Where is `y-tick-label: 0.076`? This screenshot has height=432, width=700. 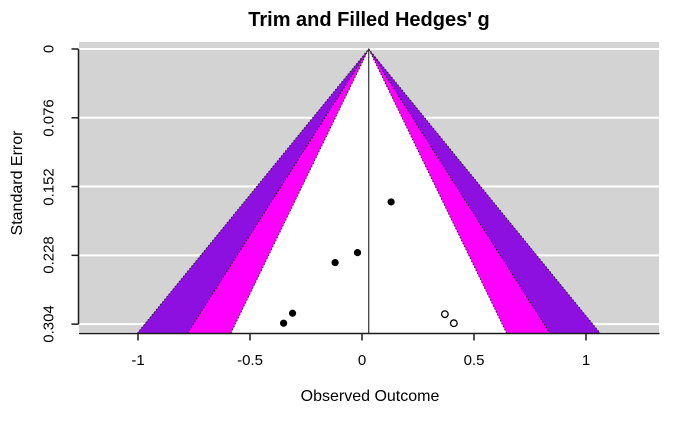 y-tick-label: 0.076 is located at coordinates (49, 117).